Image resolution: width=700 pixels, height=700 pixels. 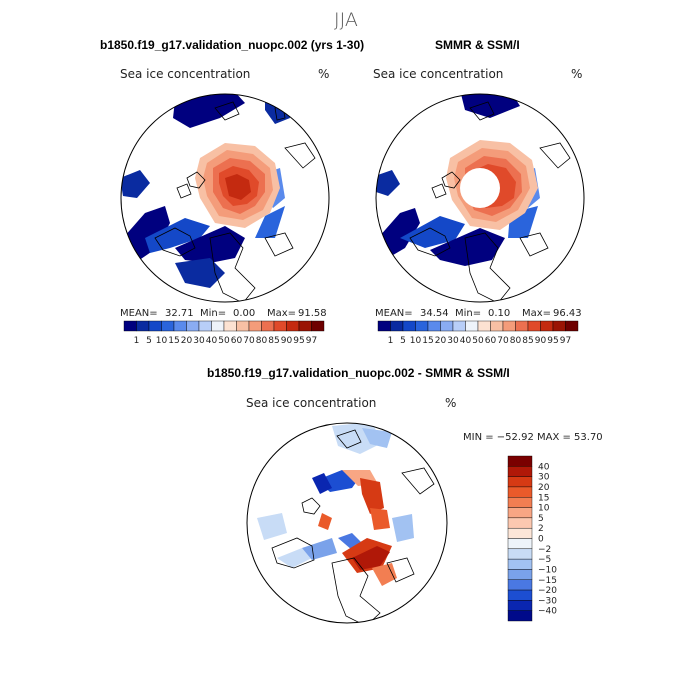 I want to click on obs-max-value: 96.43, so click(x=567, y=313).